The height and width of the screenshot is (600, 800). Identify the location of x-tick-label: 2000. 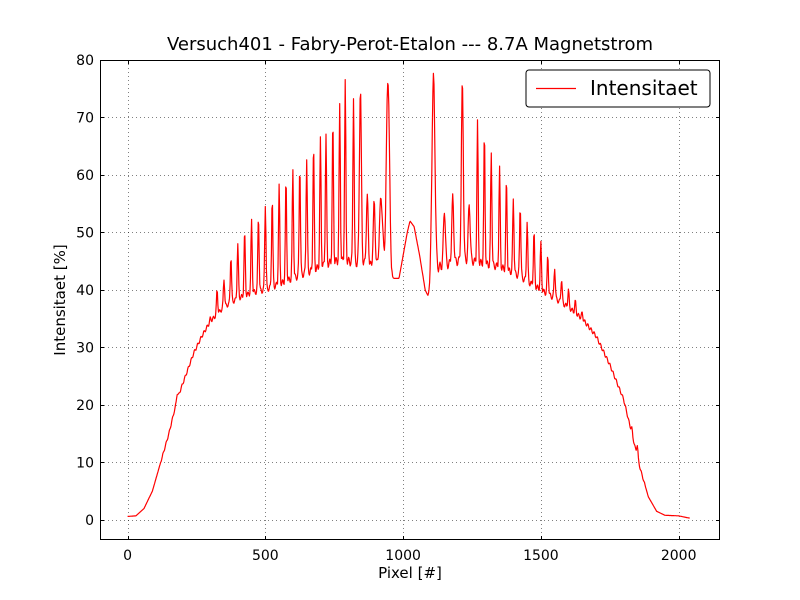
(679, 556).